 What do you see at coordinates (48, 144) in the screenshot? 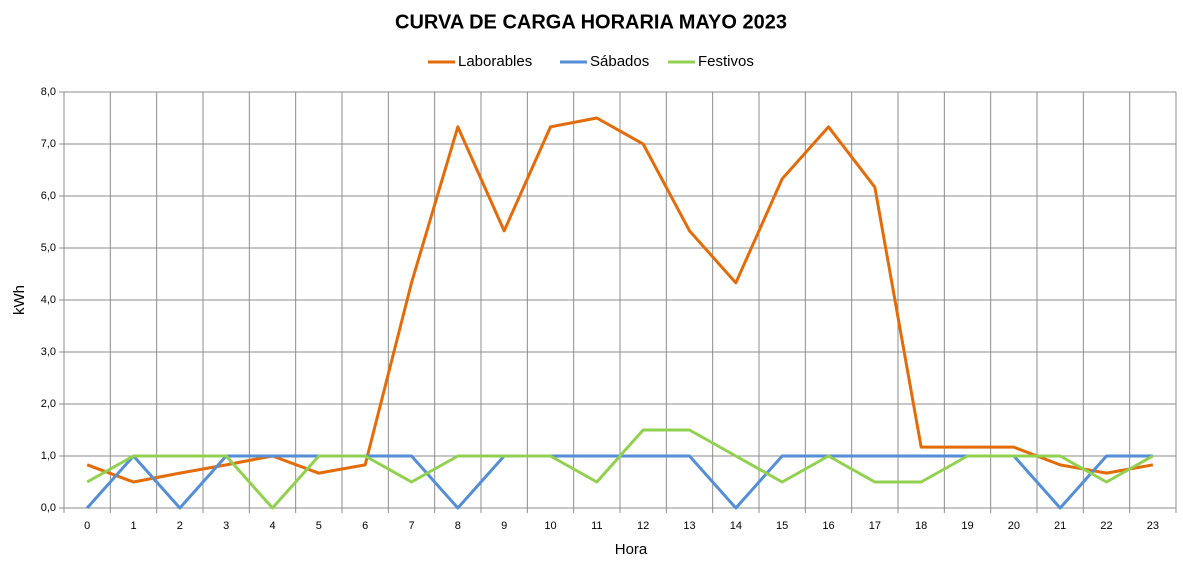
I see `y-tick-label: 7,0` at bounding box center [48, 144].